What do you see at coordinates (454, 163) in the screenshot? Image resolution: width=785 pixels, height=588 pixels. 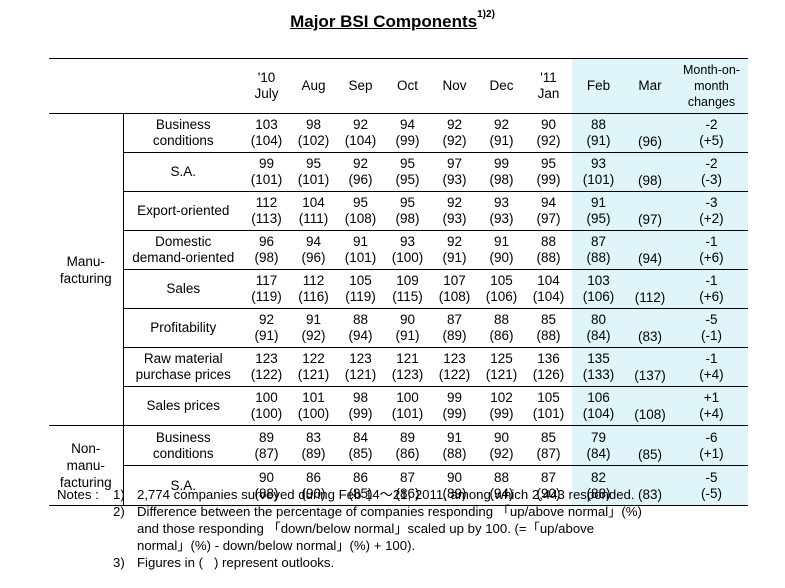 I see `value: 97` at bounding box center [454, 163].